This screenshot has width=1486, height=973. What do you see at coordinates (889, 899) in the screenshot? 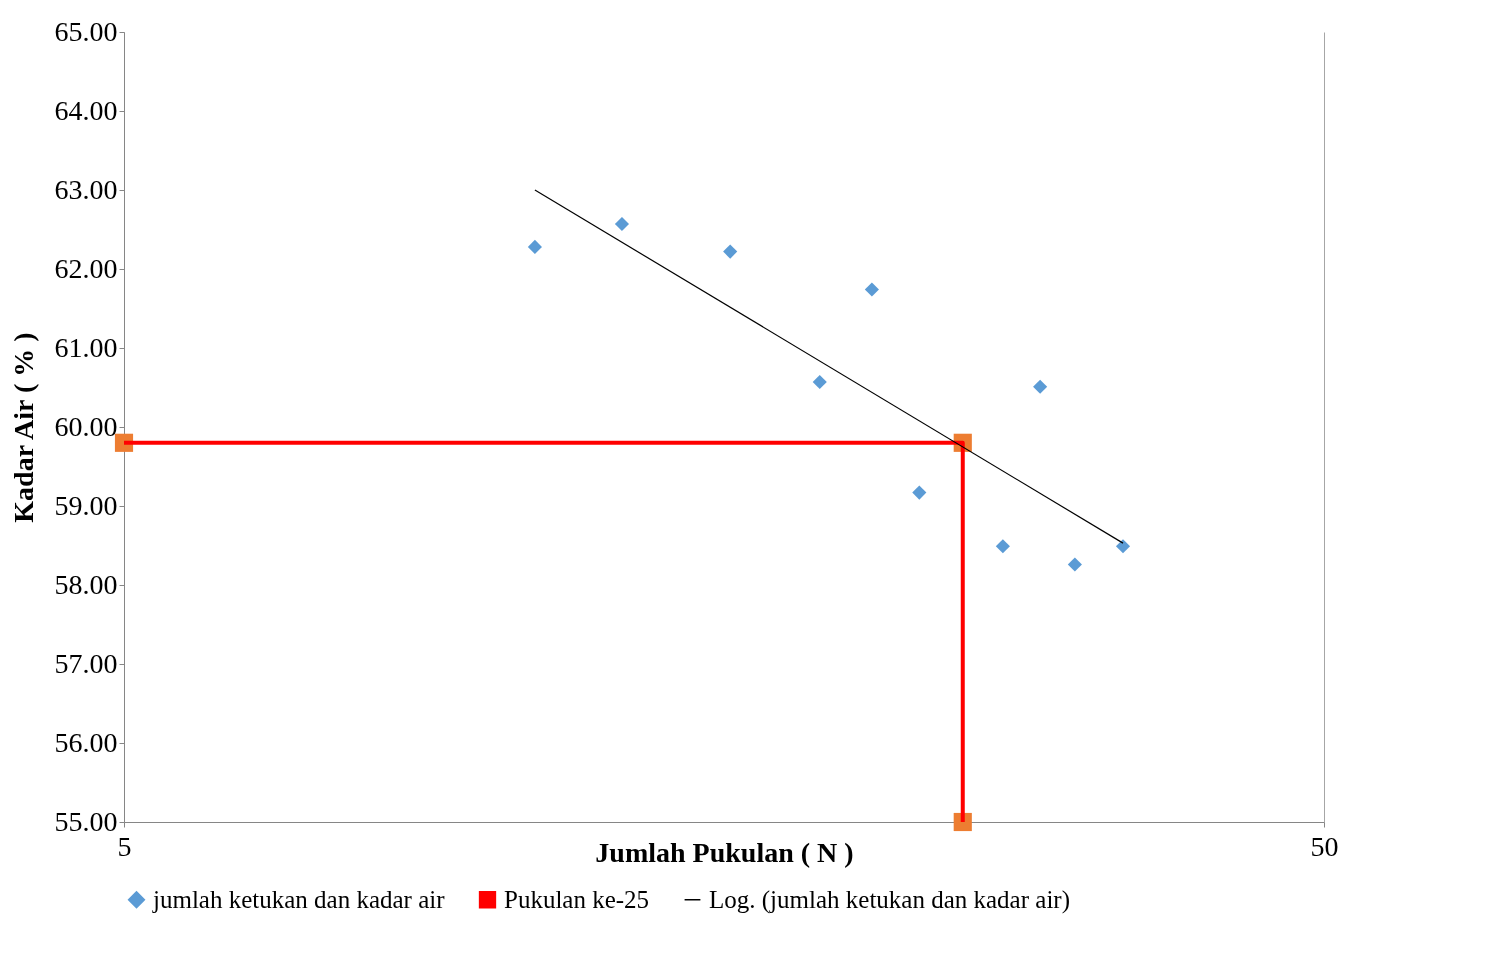
I see `legend-label: Log. (jumlah ketukan dan kadar air)` at bounding box center [889, 899].